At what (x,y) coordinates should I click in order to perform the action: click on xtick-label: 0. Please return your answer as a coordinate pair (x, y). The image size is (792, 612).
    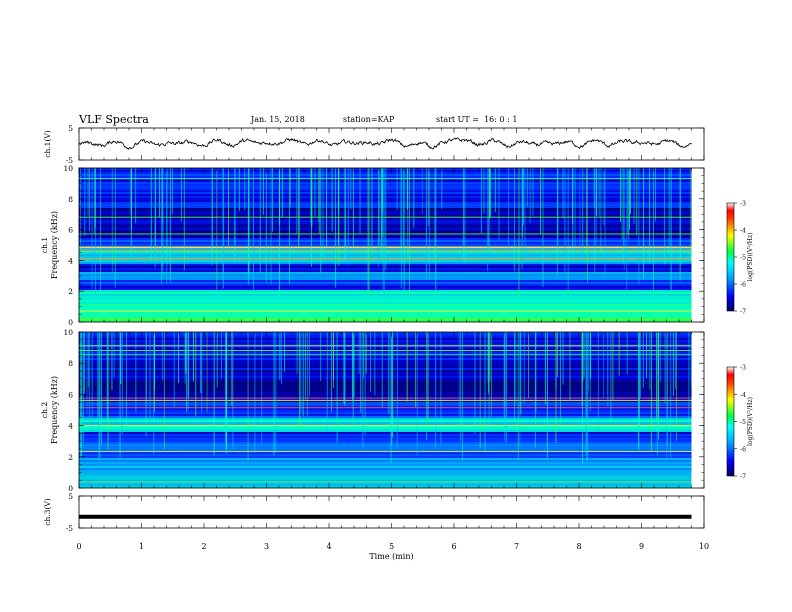
    Looking at the image, I should click on (78, 546).